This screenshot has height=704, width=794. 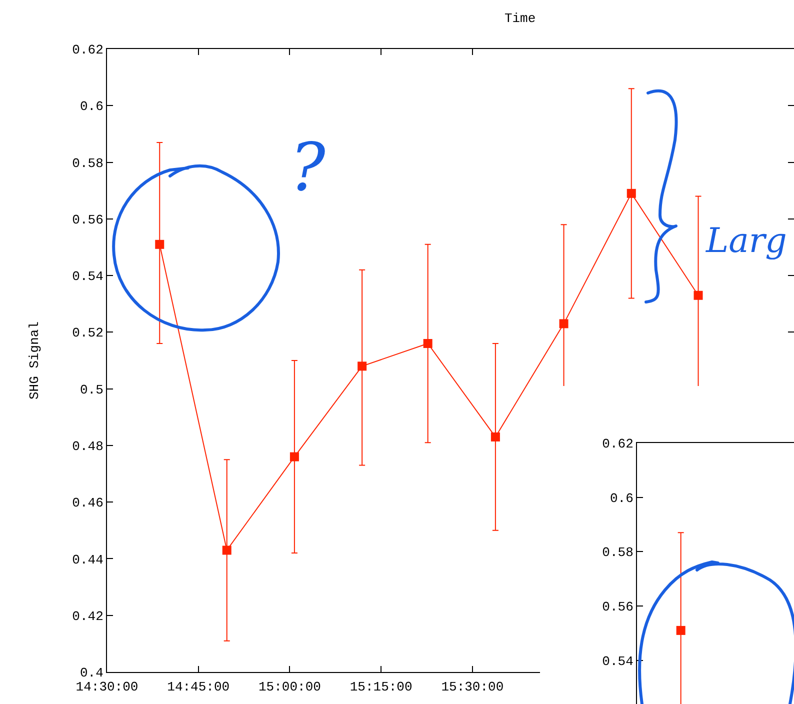 I want to click on y-tick-label: 0.5, so click(x=92, y=390).